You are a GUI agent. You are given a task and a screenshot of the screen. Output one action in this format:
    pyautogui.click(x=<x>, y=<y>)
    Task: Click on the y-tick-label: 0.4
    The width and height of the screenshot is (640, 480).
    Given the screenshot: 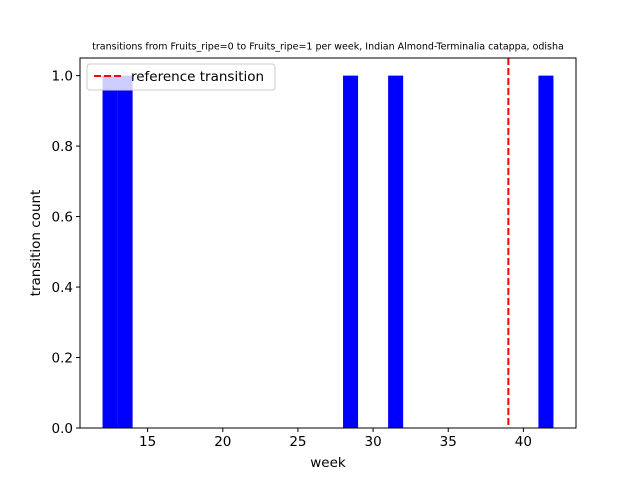 What is the action you would take?
    pyautogui.click(x=62, y=288)
    